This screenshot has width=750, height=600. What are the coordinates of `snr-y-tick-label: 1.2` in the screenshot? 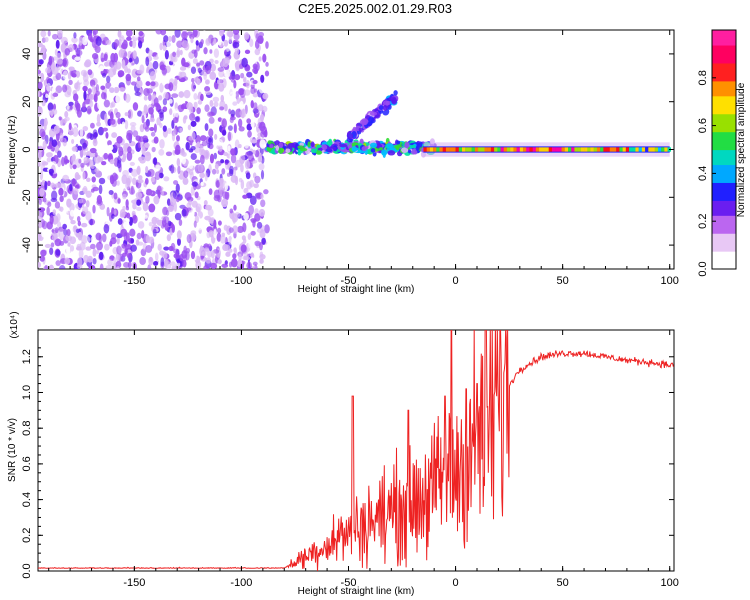 It's located at (27, 356).